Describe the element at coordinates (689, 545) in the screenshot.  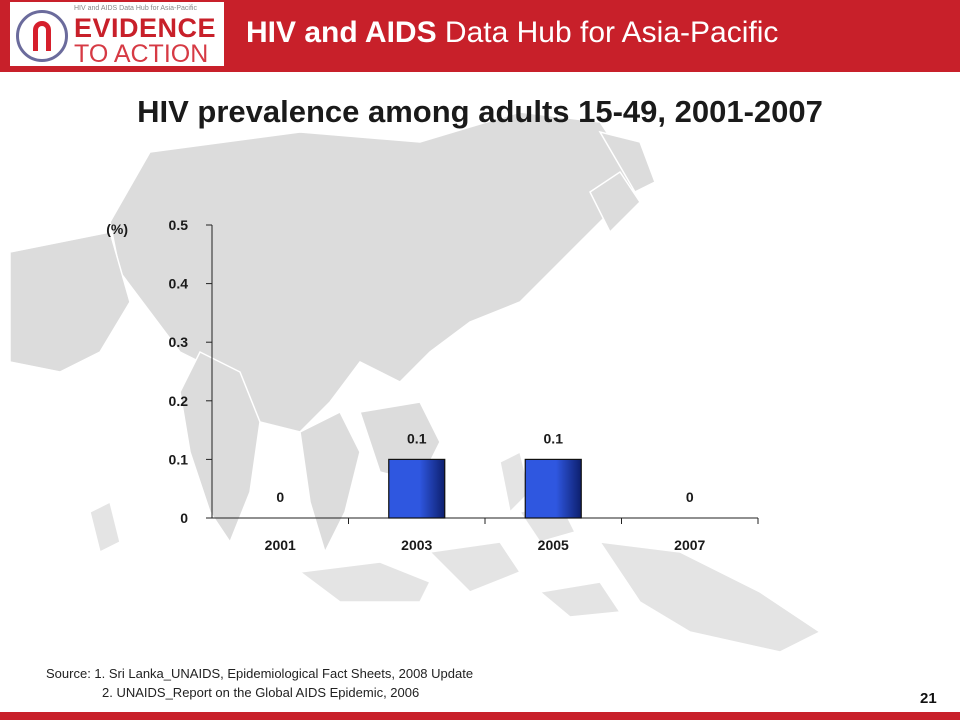
I see `x-tick-label: 2007` at that location.